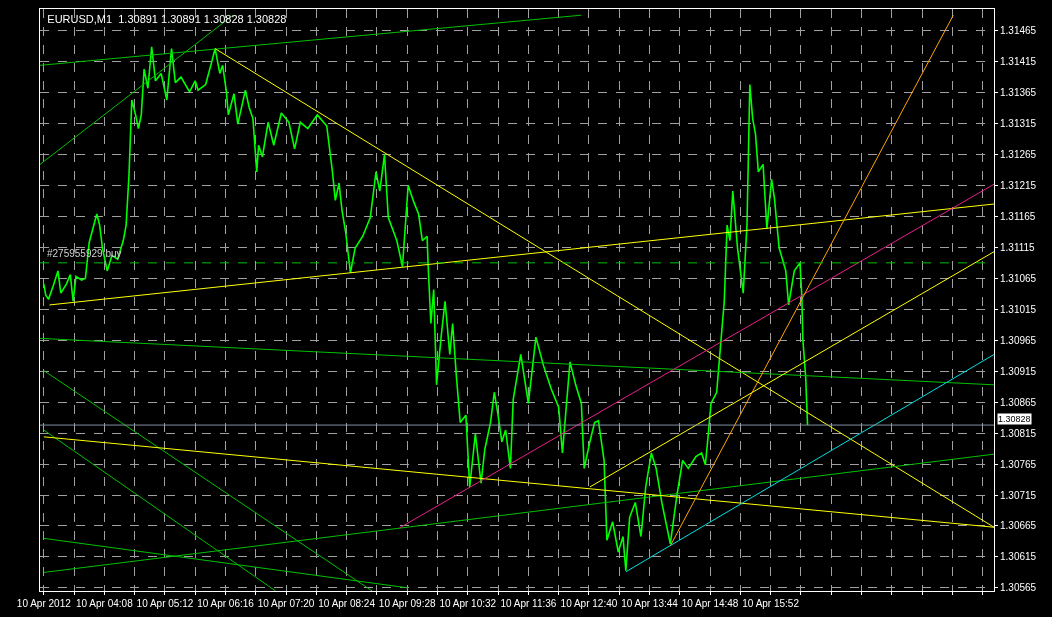 This screenshot has width=1052, height=617. I want to click on y-tick-label: 1.30765, so click(1018, 464).